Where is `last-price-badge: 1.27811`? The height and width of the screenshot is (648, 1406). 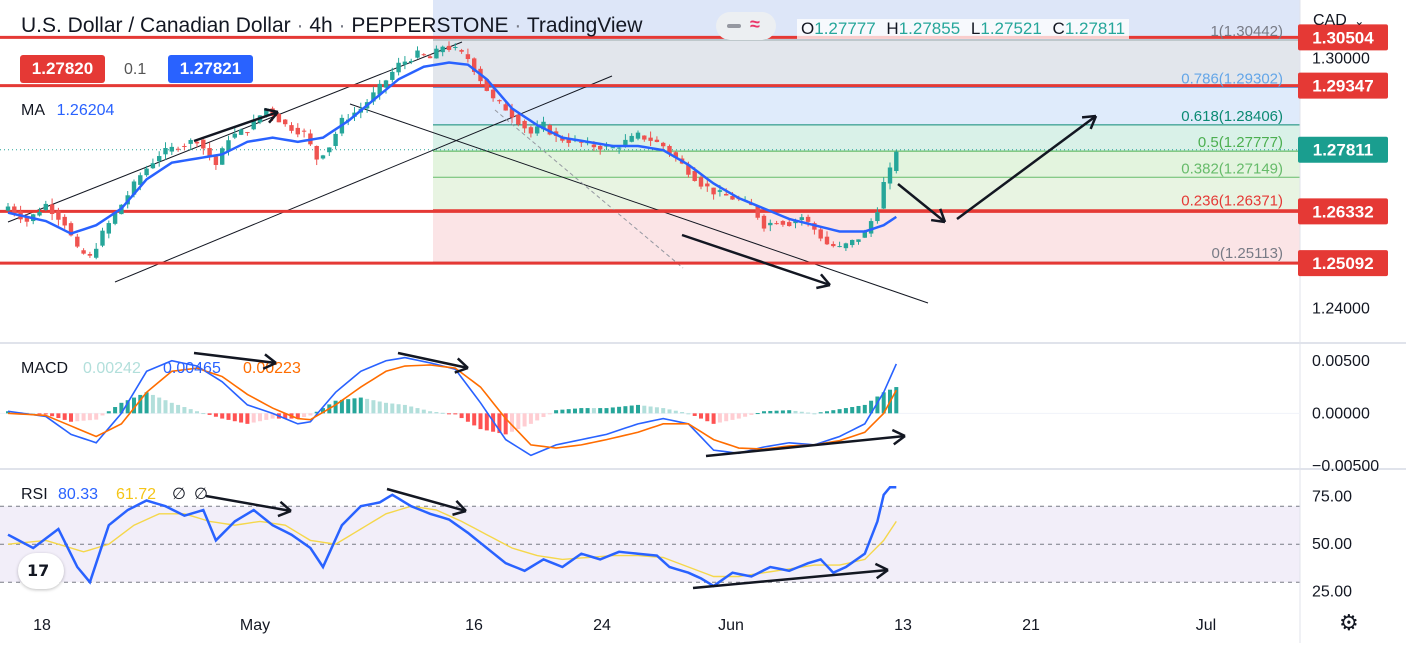
last-price-badge: 1.27811 is located at coordinates (1343, 150).